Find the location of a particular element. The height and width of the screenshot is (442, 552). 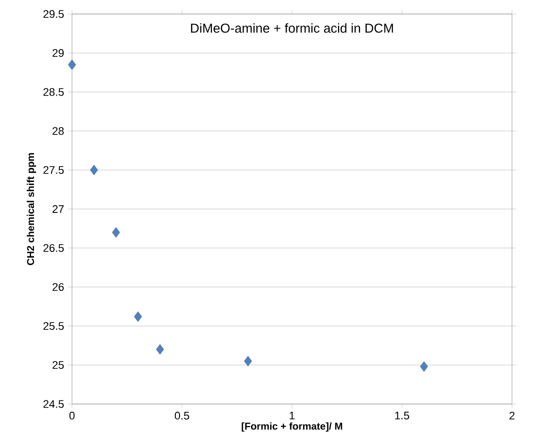

text: DiMeO-amine + formic acid in DCM is located at coordinates (292, 28).